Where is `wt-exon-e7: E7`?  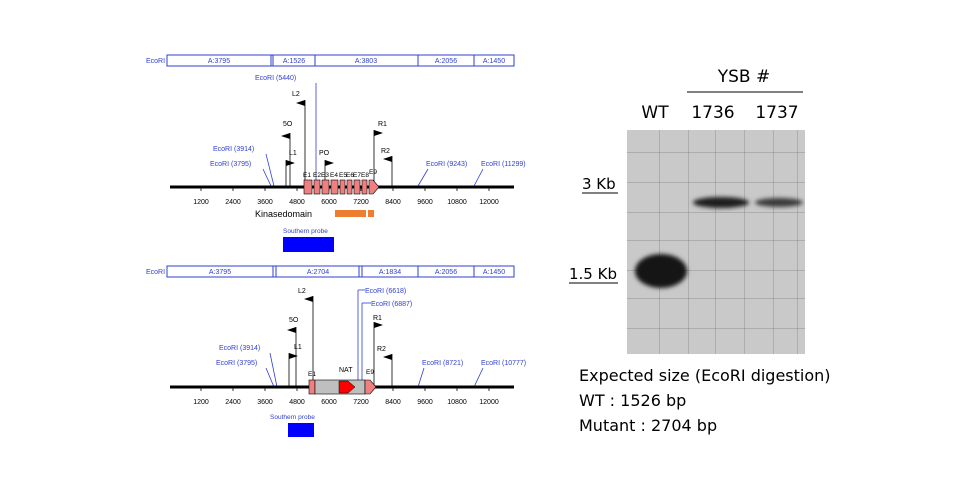 wt-exon-e7: E7 is located at coordinates (357, 175).